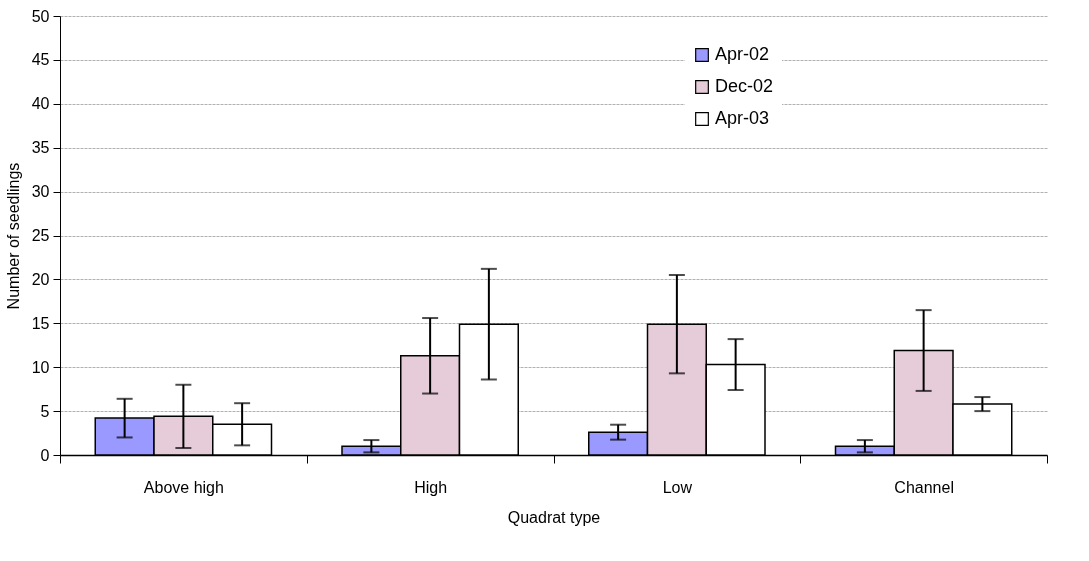  Describe the element at coordinates (183, 487) in the screenshot. I see `x-tick-label: Above high` at that location.